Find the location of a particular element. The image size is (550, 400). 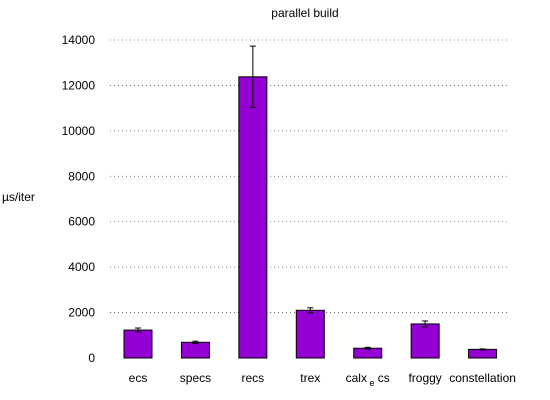

x-category-label: froggy is located at coordinates (424, 378).